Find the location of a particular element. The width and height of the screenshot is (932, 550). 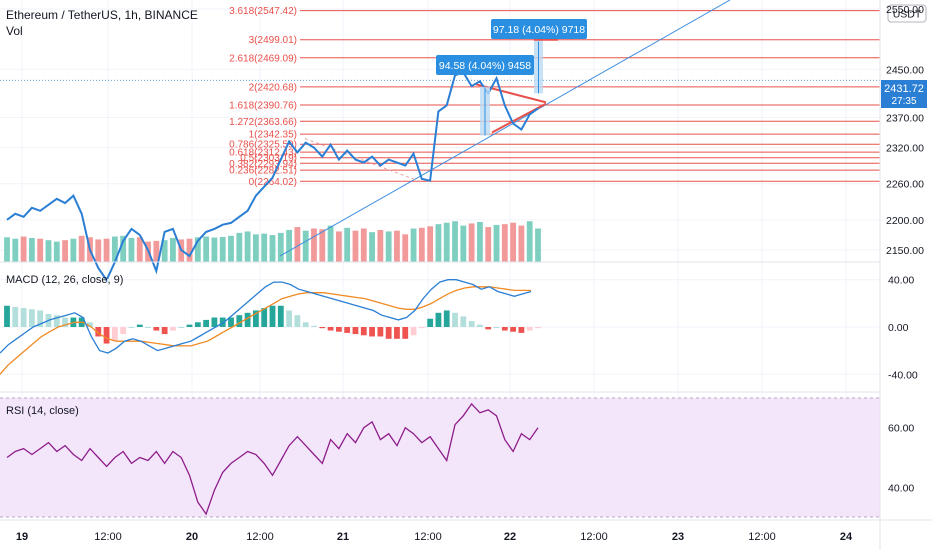

volume-label: Vol is located at coordinates (14, 31).